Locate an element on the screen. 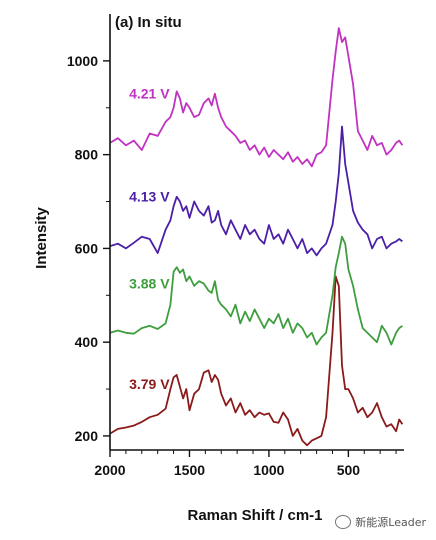 Image resolution: width=436 pixels, height=540 pixels. watermark-text: 新能源Leader is located at coordinates (390, 522).